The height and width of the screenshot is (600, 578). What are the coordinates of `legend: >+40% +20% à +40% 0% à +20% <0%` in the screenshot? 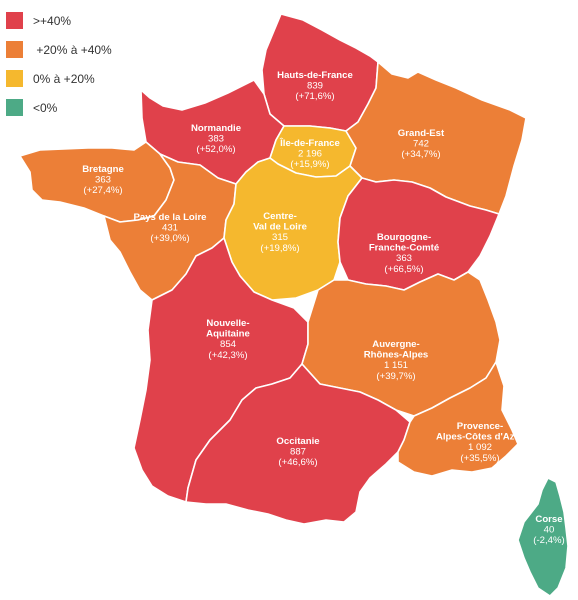 It's located at (59, 64).